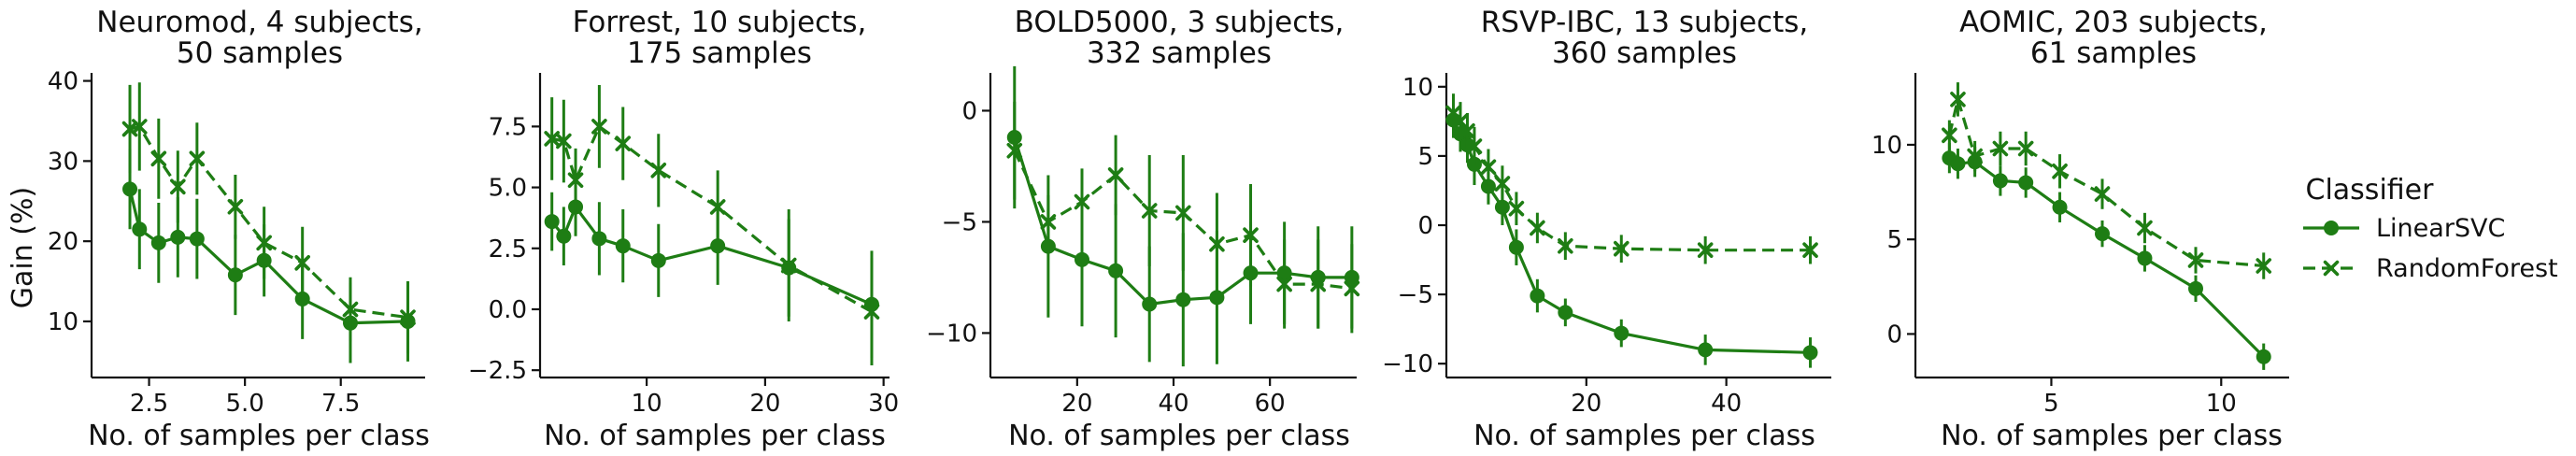 This screenshot has height=456, width=2576. Describe the element at coordinates (260, 53) in the screenshot. I see `panel-title-line2: 50 samples` at that location.